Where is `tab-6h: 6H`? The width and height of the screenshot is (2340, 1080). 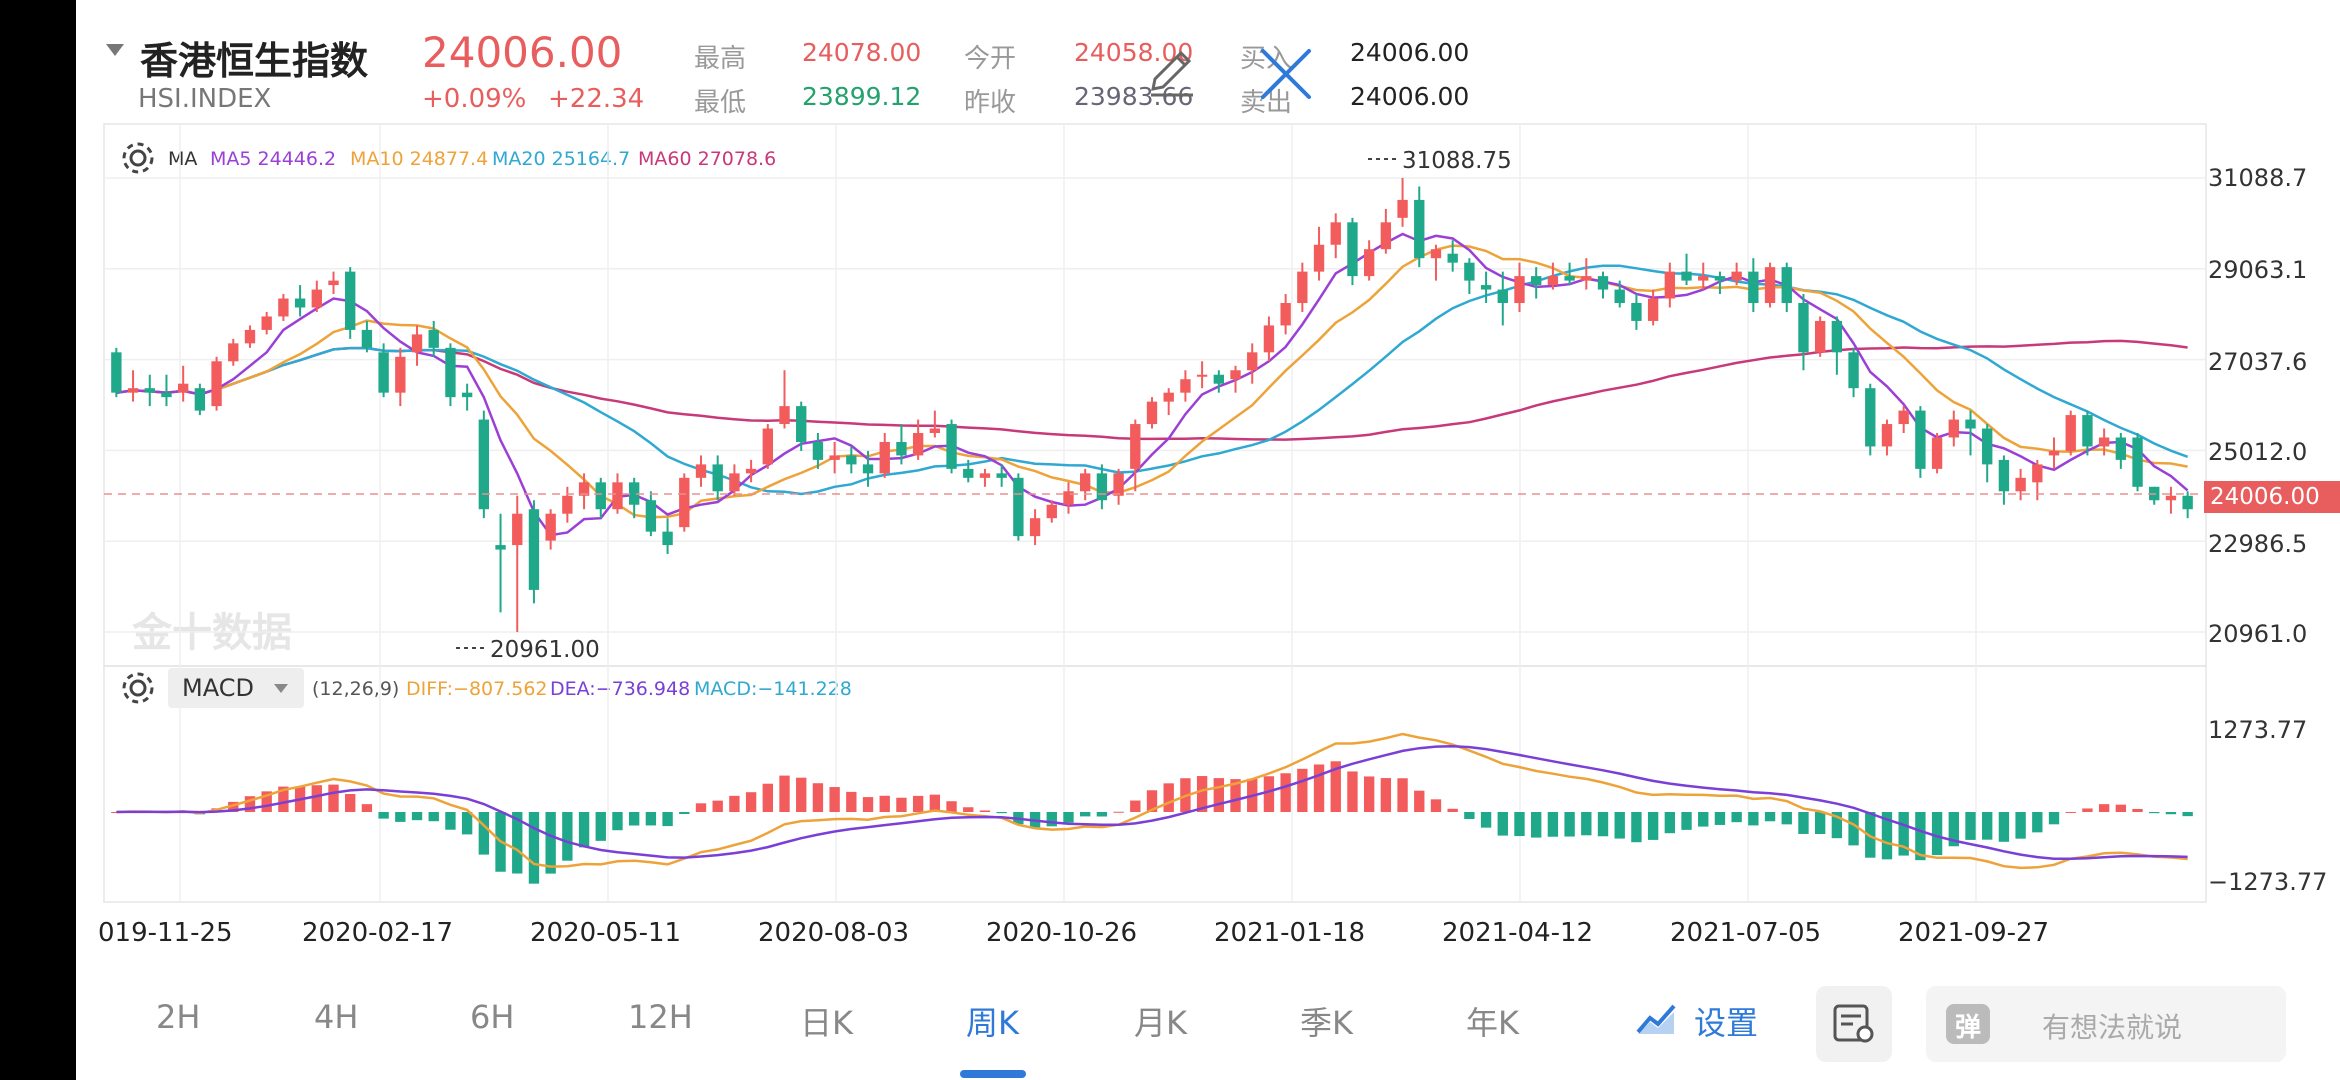 tab-6h: 6H is located at coordinates (492, 1017).